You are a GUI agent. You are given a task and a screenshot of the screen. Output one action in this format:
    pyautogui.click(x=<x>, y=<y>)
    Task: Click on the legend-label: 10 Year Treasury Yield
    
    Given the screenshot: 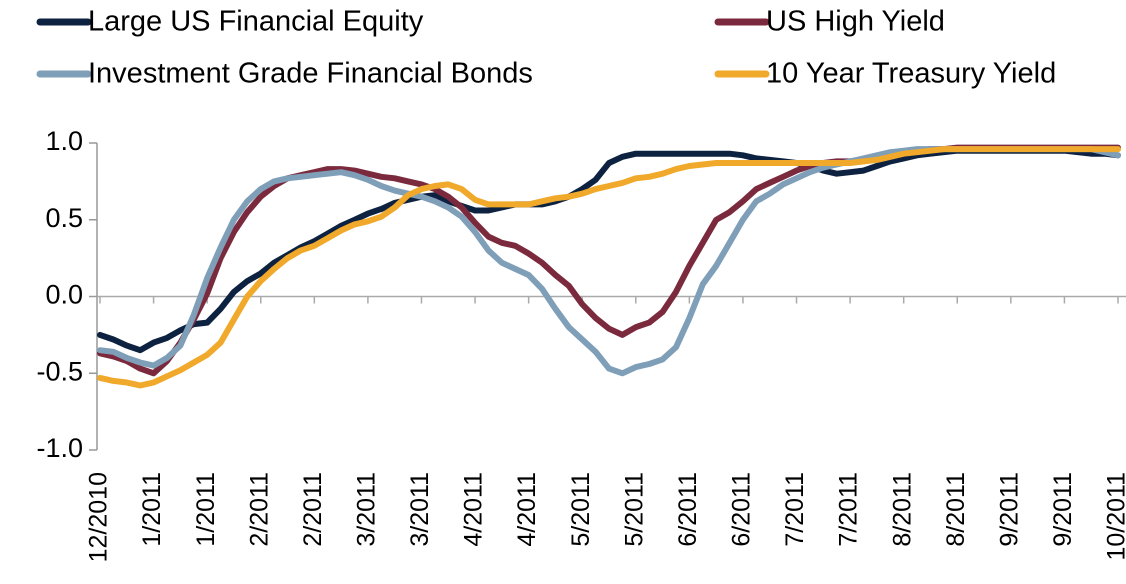 What is the action you would take?
    pyautogui.click(x=911, y=74)
    